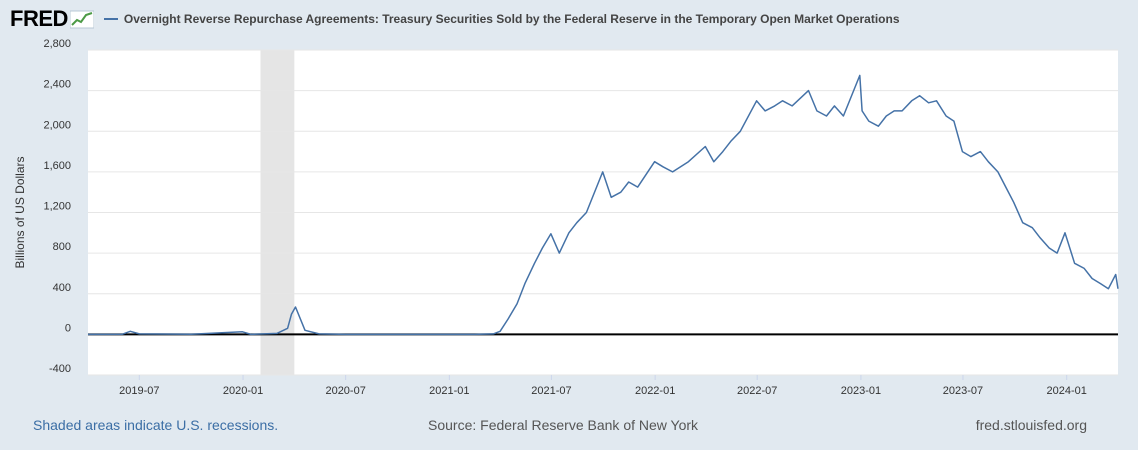 This screenshot has height=450, width=1138. Describe the element at coordinates (81, 19) in the screenshot. I see `fred-graph-icon` at that location.